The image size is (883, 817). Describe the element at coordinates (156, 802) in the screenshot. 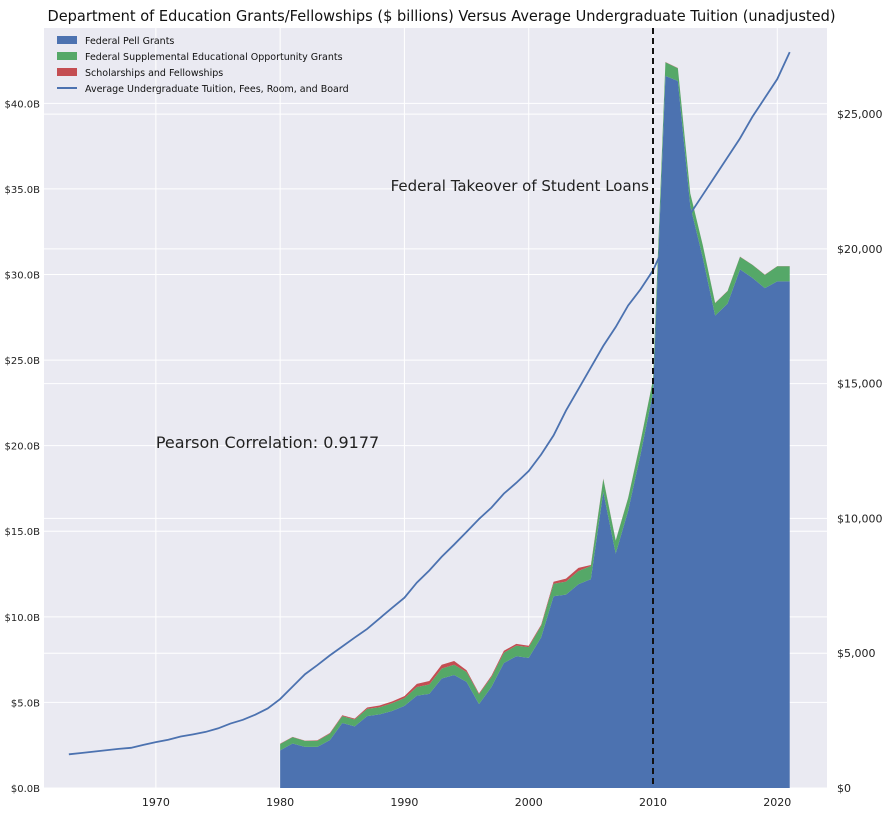

I see `x-tick-label: 1970` at that location.